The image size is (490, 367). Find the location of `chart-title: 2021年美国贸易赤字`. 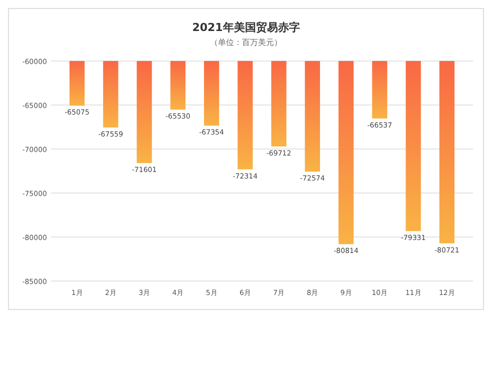

chart-title: 2021年美国贸易赤字 is located at coordinates (246, 27).